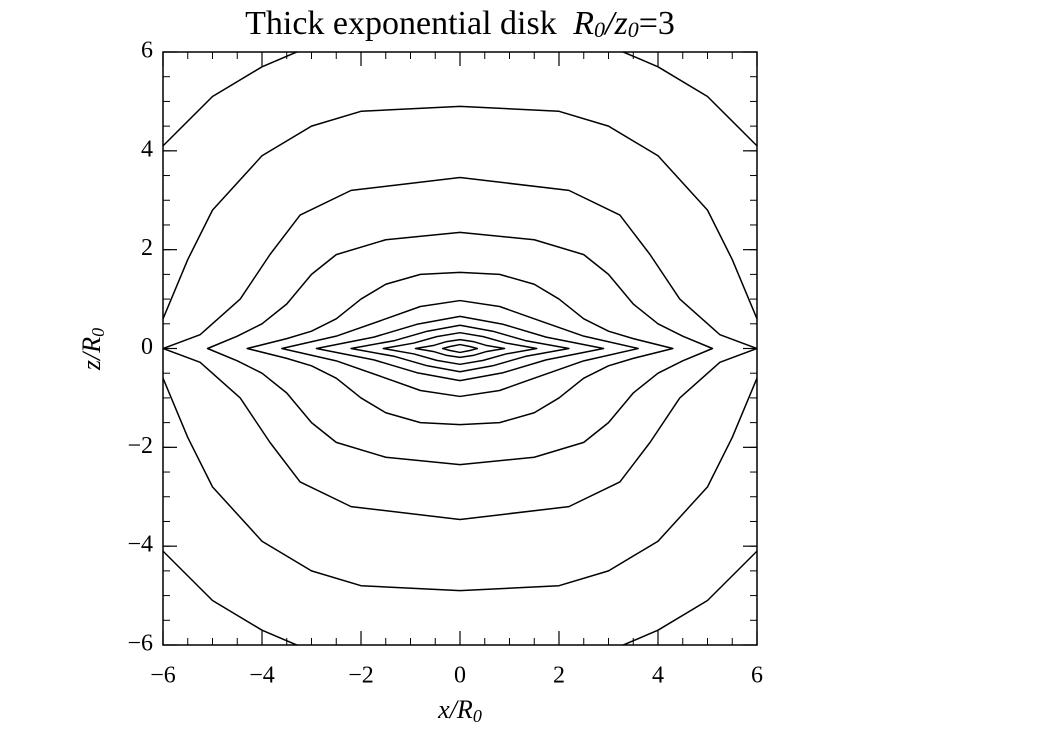 The height and width of the screenshot is (750, 1050). Describe the element at coordinates (140, 446) in the screenshot. I see `y-tick-label: −2` at that location.